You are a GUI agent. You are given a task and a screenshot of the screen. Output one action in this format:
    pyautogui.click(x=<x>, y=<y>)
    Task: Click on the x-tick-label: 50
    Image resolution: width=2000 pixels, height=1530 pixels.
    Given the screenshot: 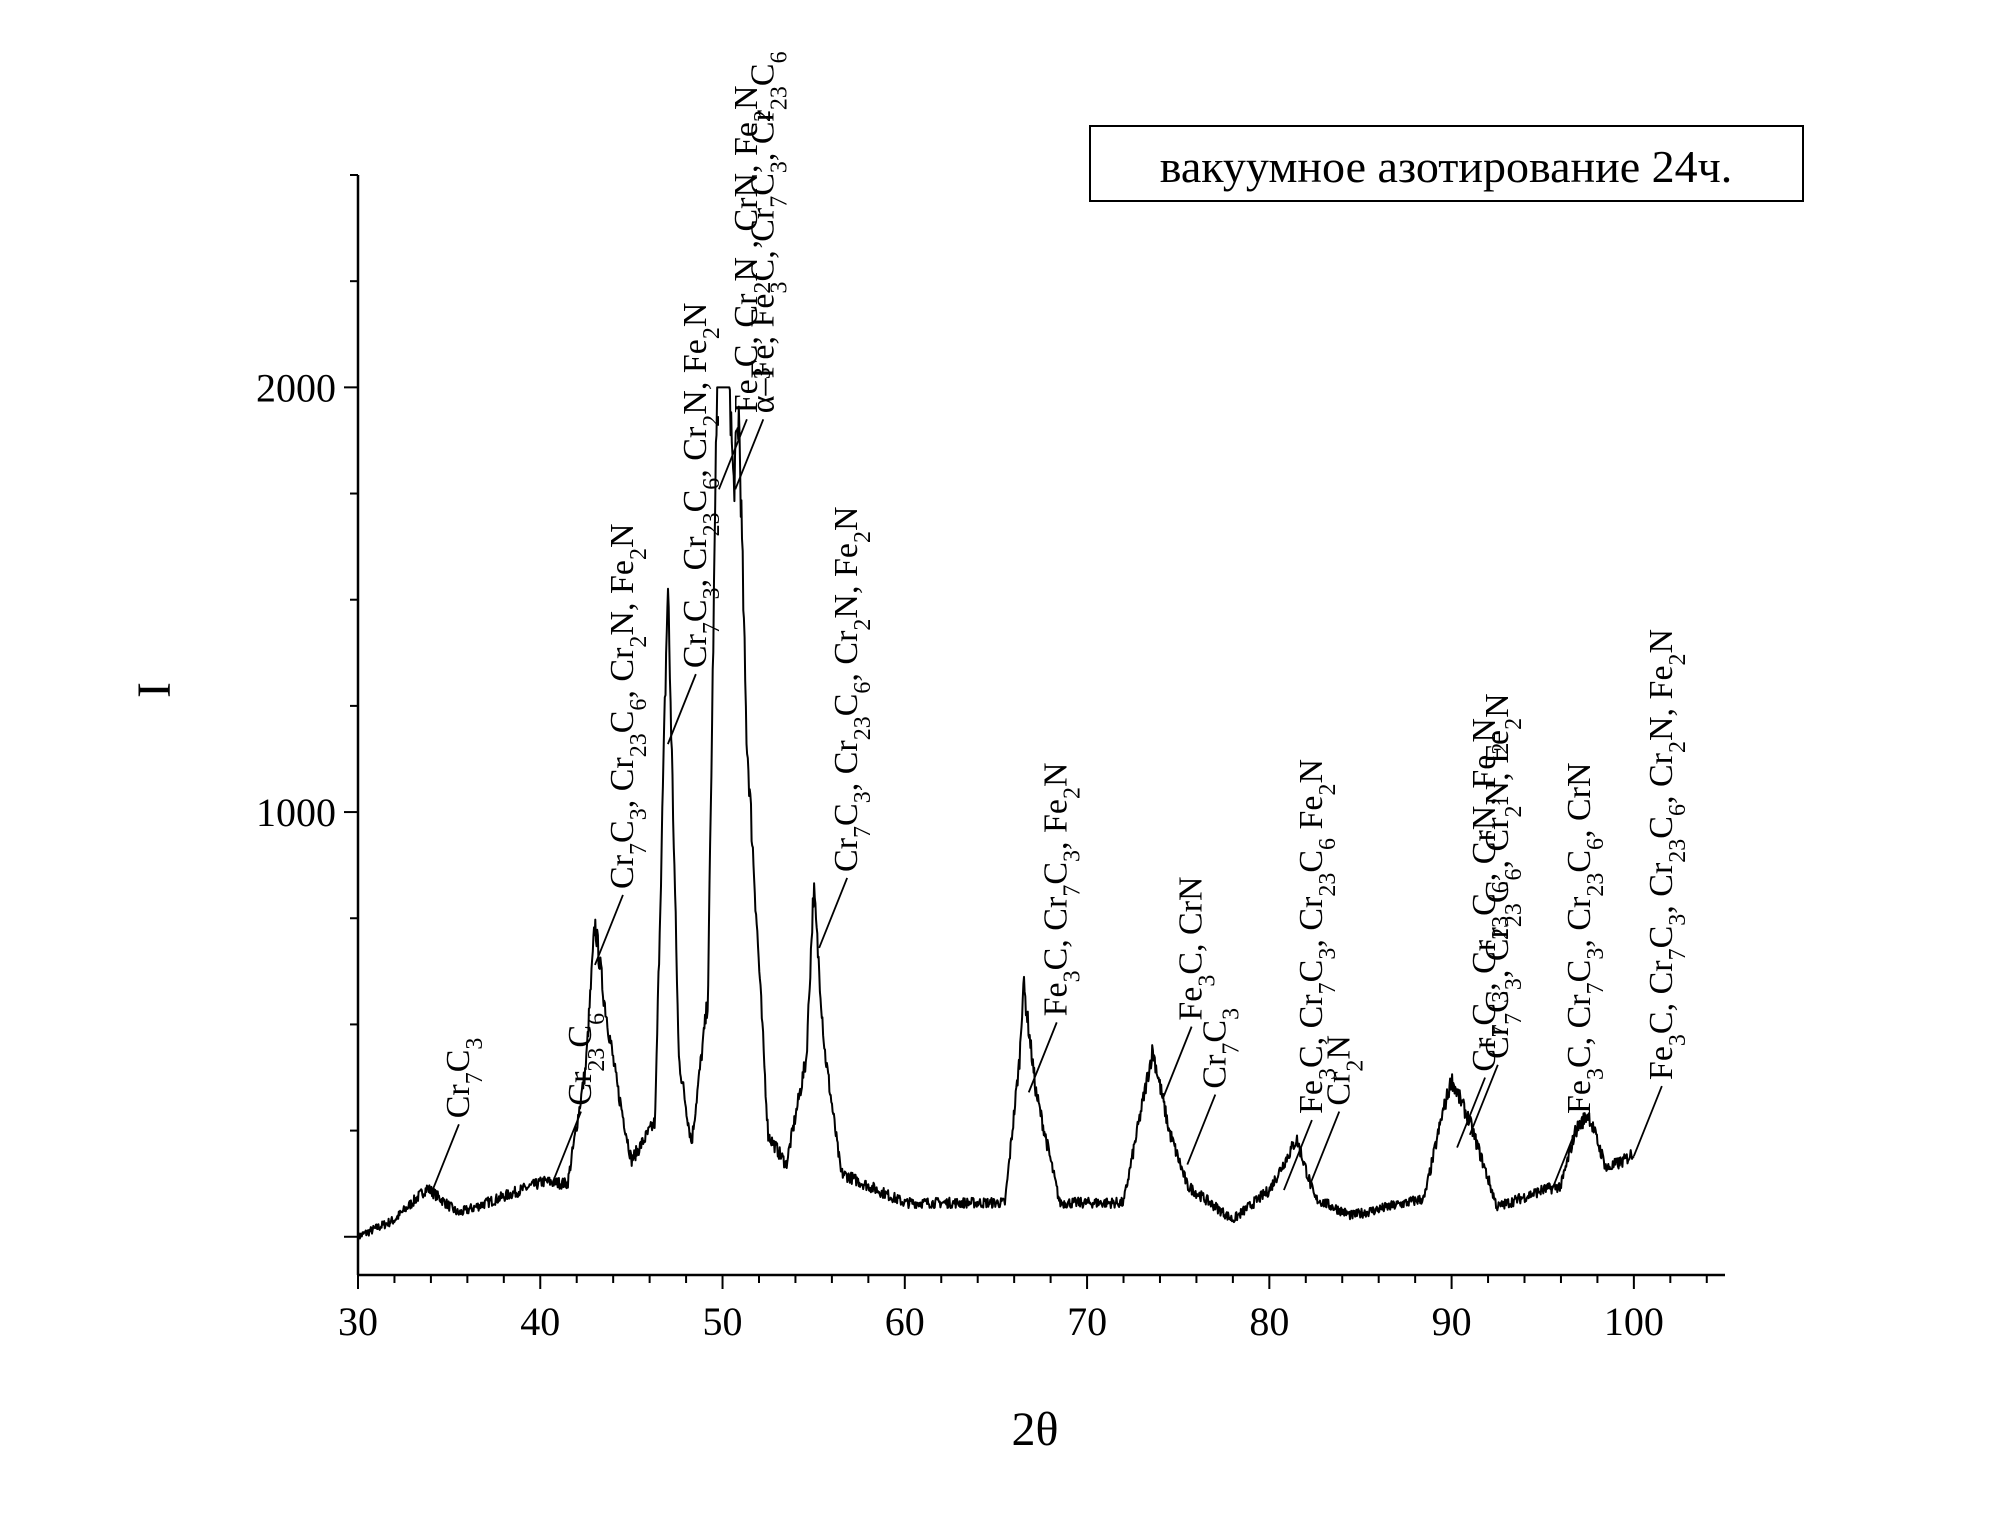 What is the action you would take?
    pyautogui.click(x=723, y=1321)
    